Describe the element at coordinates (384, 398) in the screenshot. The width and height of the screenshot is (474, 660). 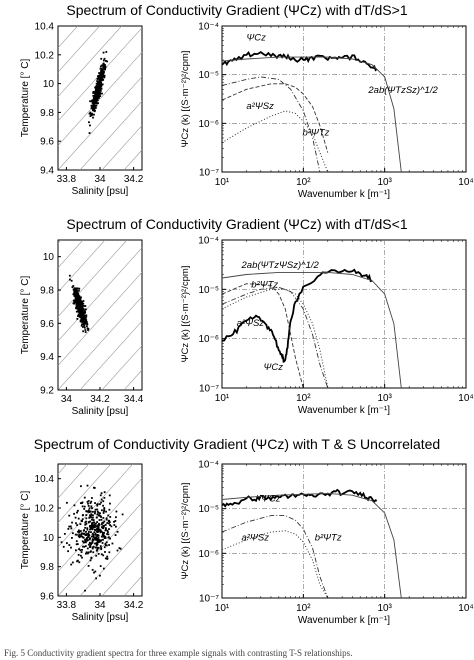
I see `spectrum-xtick-label: 10³` at that location.